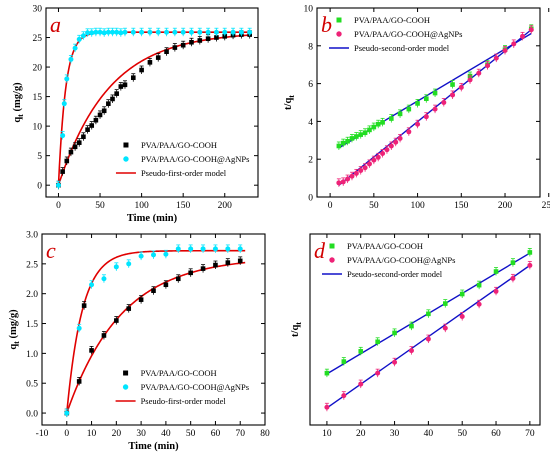 The image size is (550, 452). What do you see at coordinates (51, 250) in the screenshot?
I see `panel-label: c` at bounding box center [51, 250].